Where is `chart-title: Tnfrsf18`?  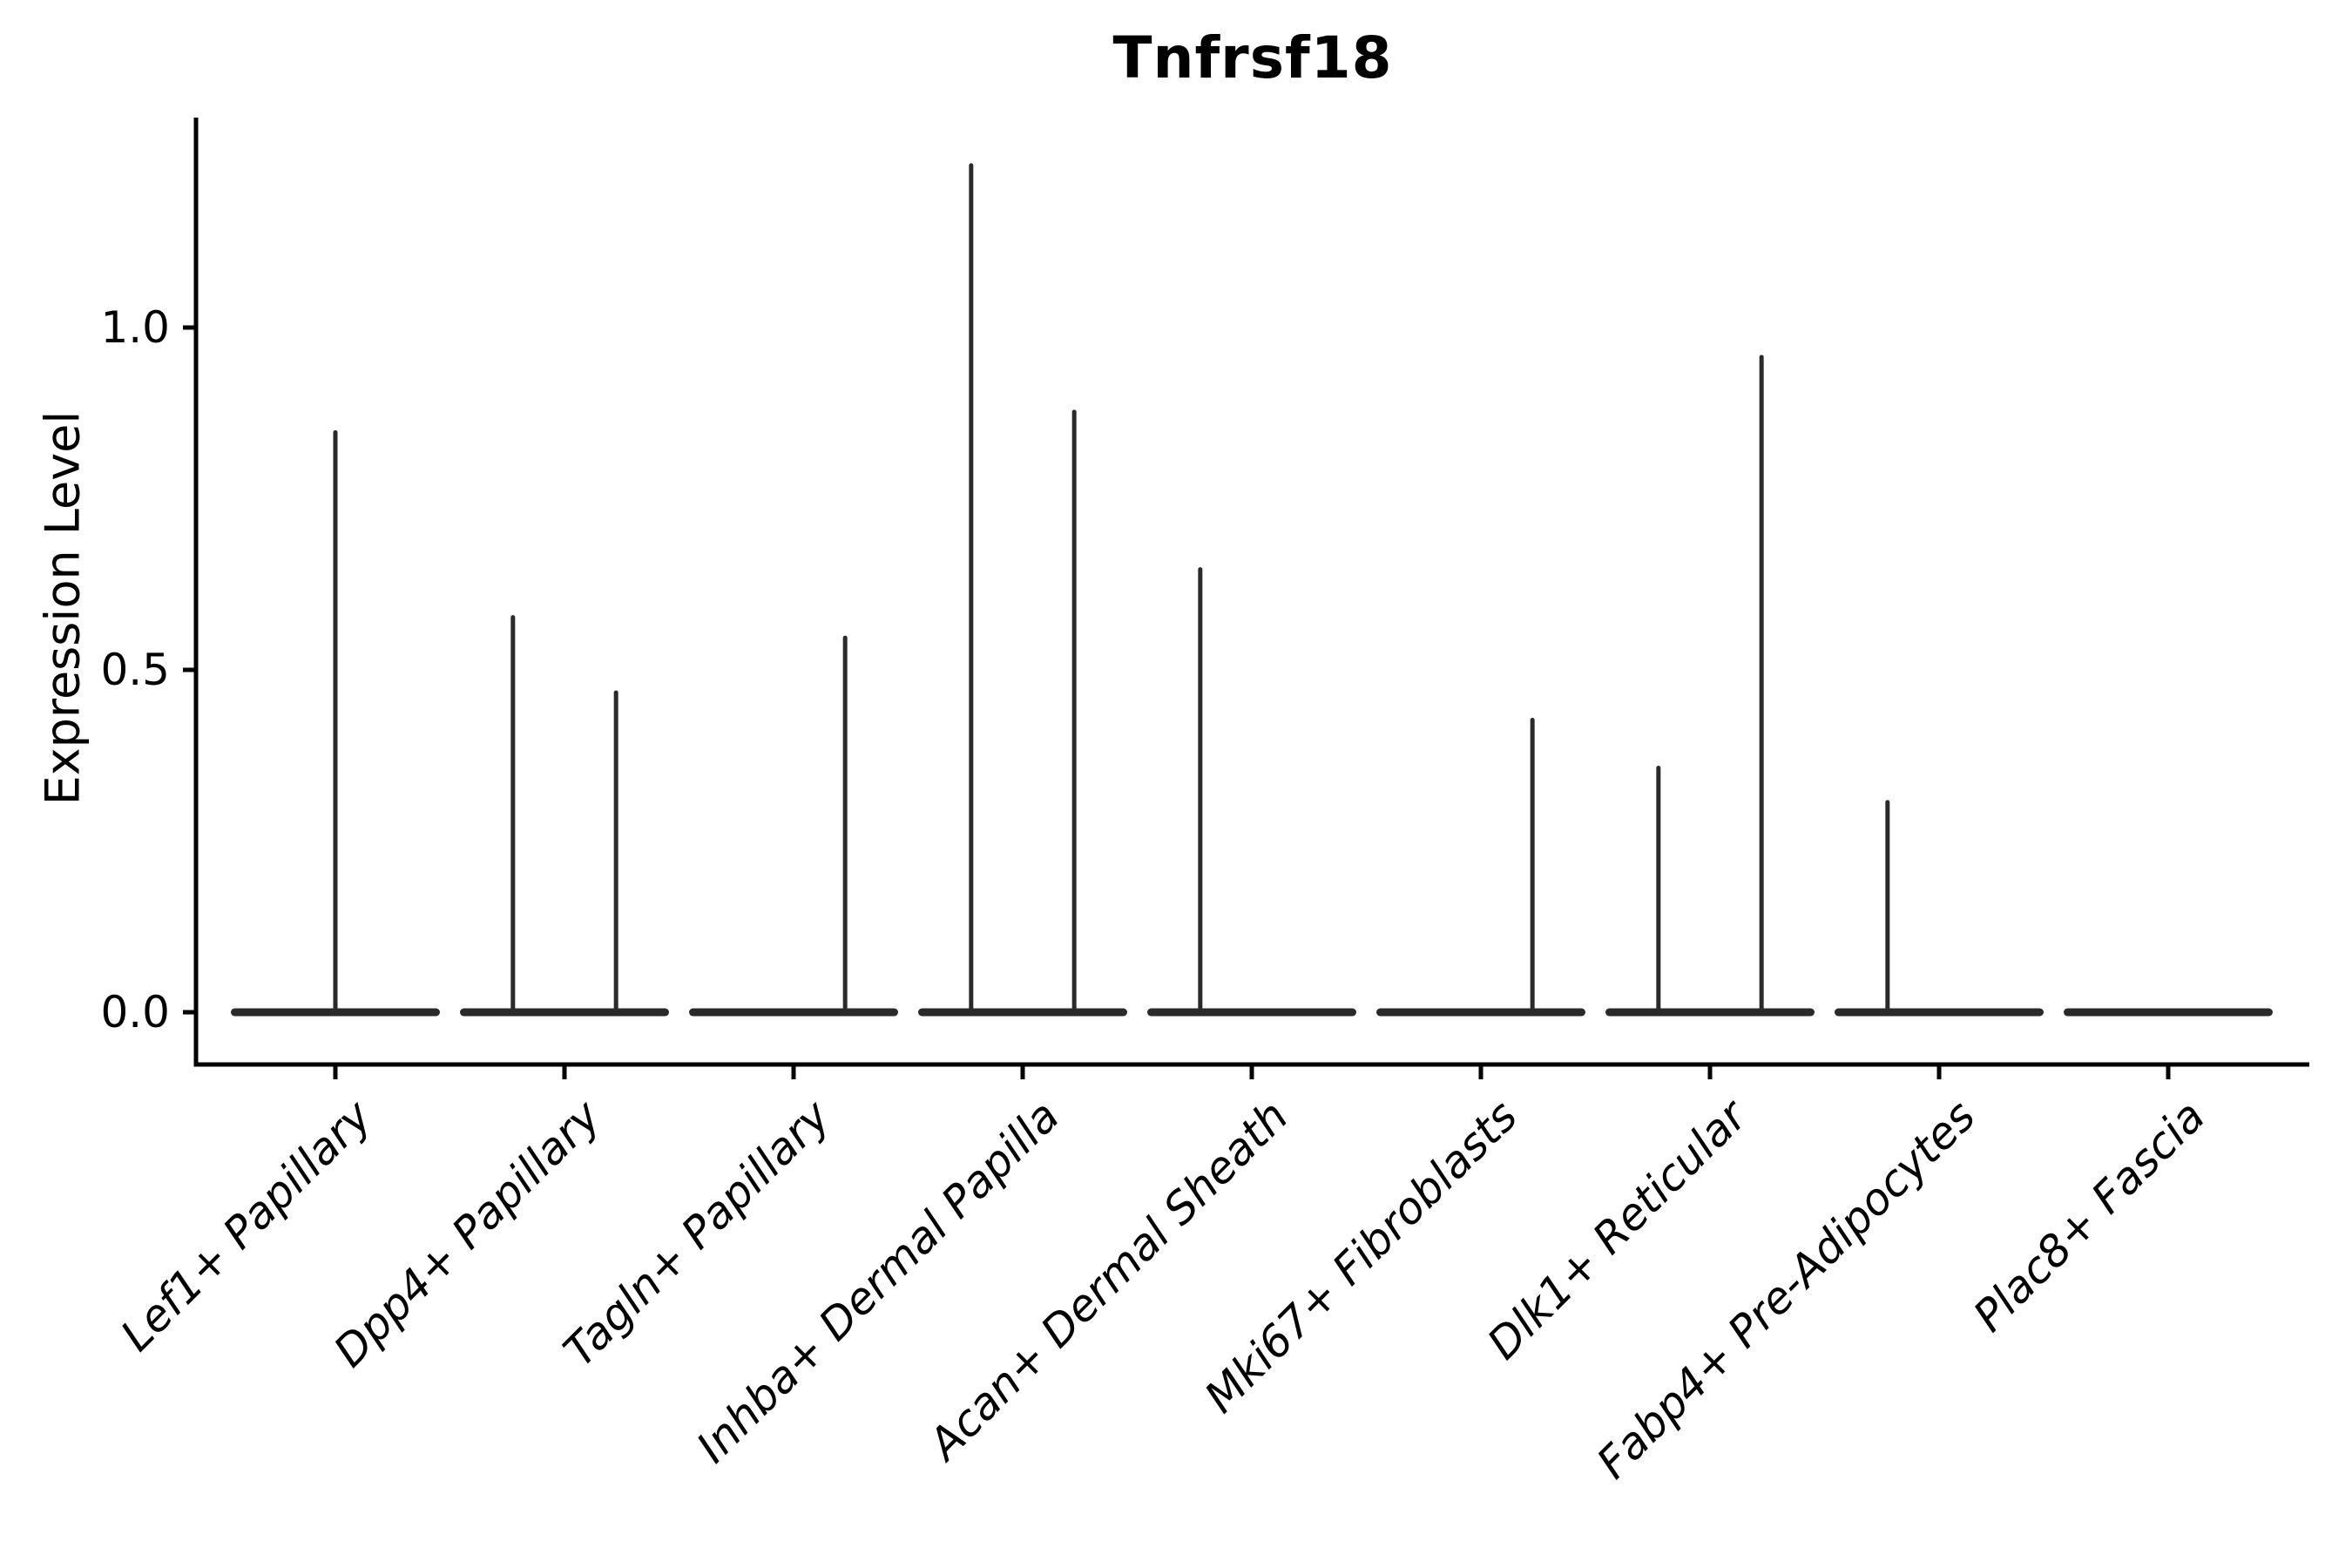 chart-title: Tnfrsf18 is located at coordinates (1252, 58).